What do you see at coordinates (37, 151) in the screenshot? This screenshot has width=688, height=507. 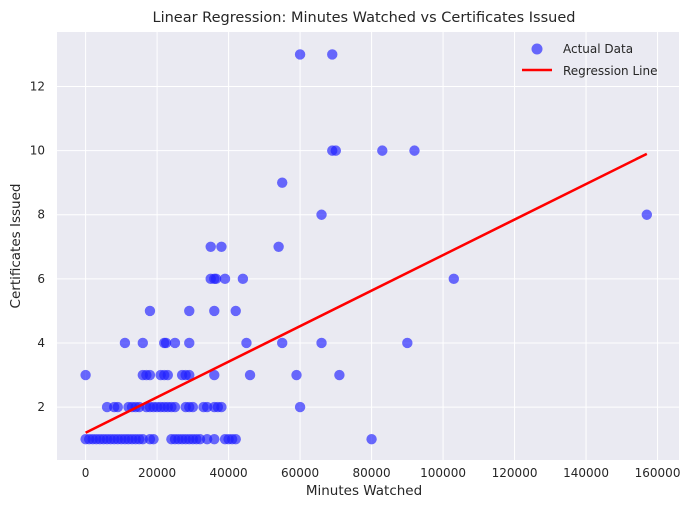 I see `y-tick-label: 10` at bounding box center [37, 151].